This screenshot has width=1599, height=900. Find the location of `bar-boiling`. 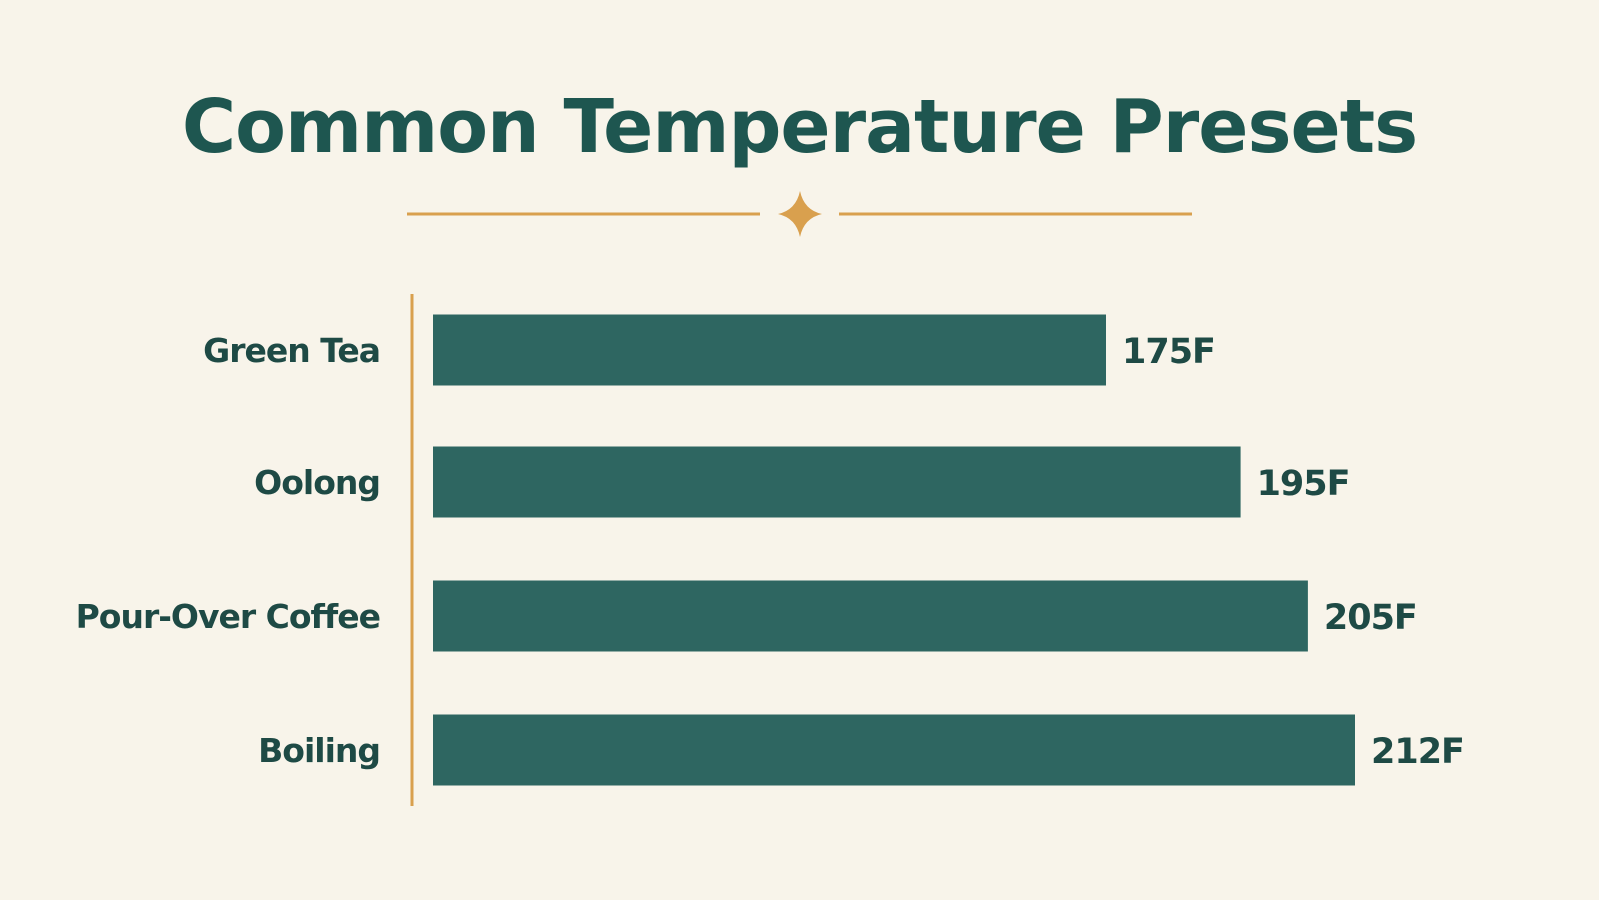

bar-boiling is located at coordinates (894, 750).